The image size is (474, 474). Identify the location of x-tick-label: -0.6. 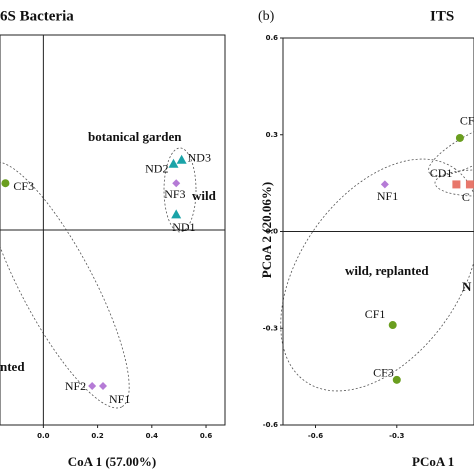
(315, 436).